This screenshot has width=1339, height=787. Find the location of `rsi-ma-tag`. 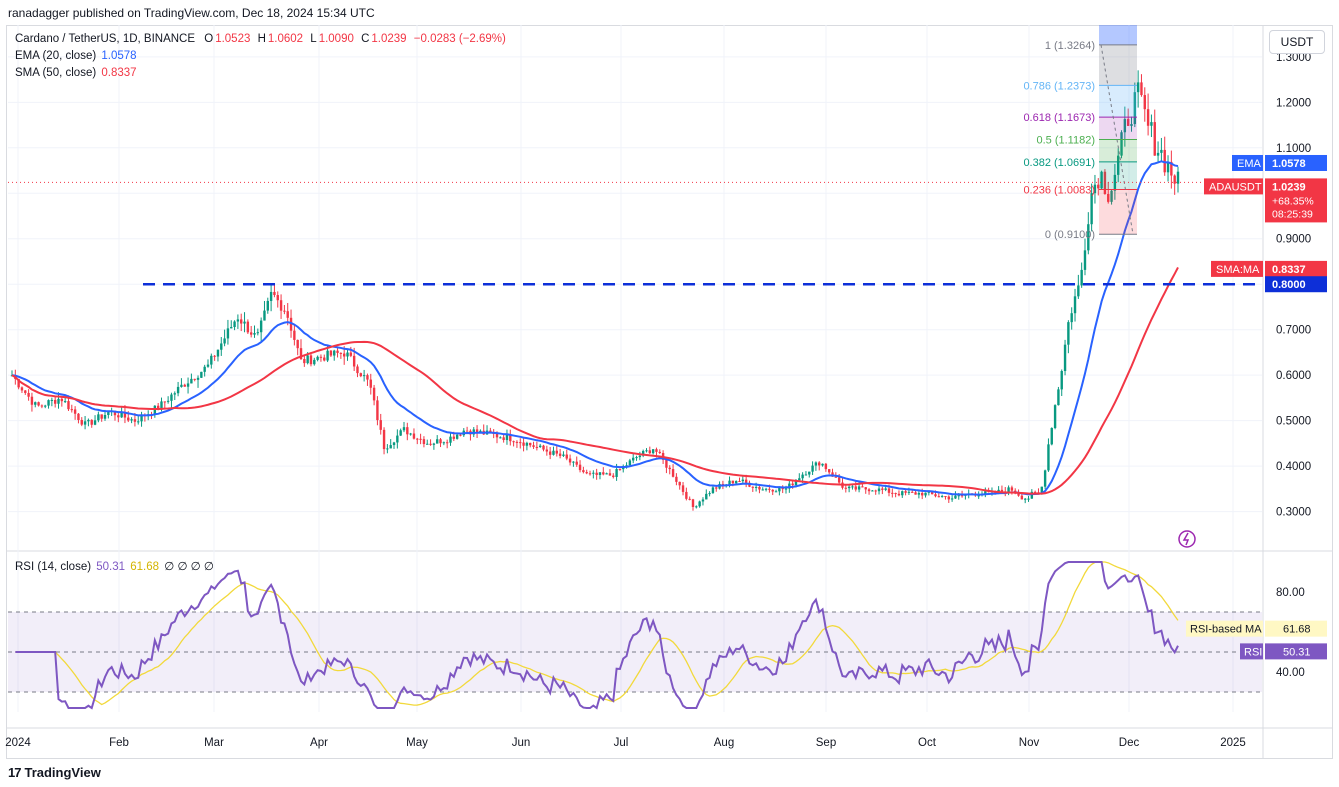

rsi-ma-tag is located at coordinates (1224, 628).